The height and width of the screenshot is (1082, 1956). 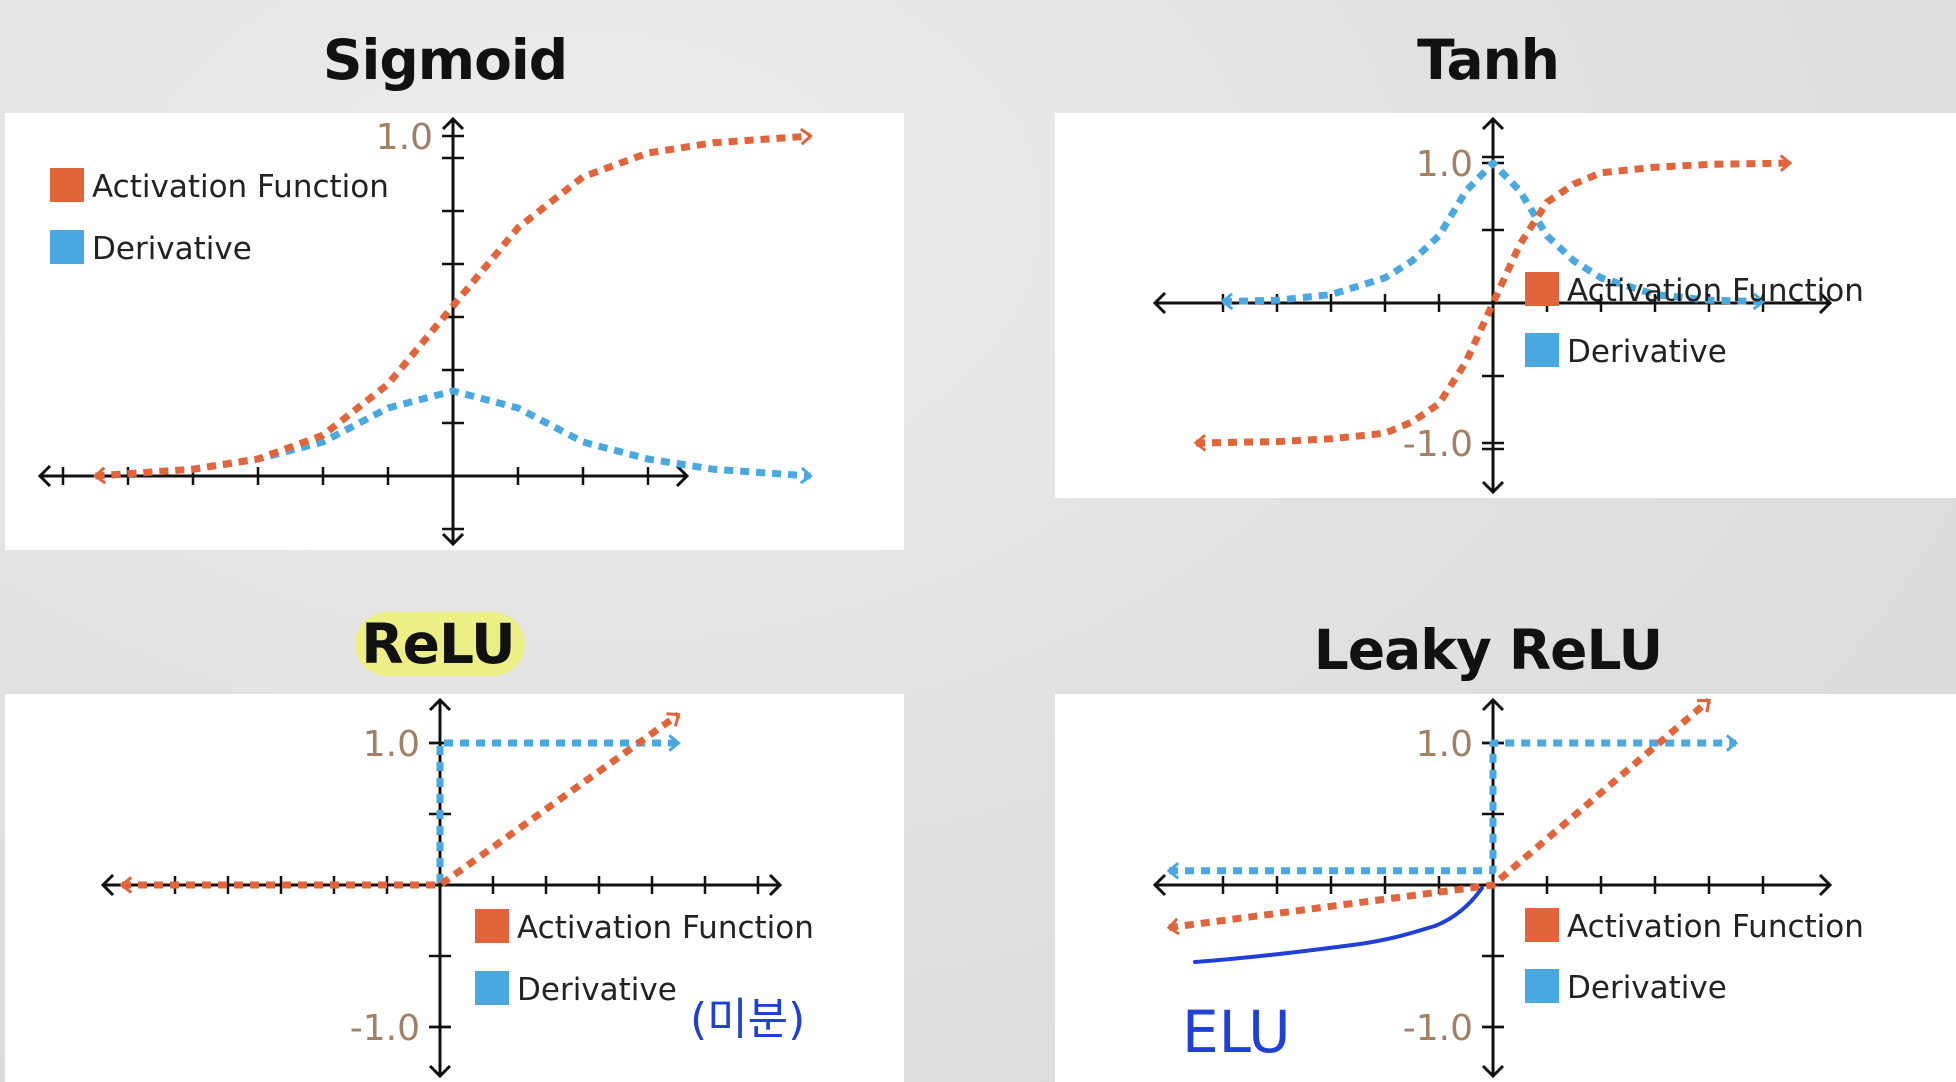 What do you see at coordinates (1488, 60) in the screenshot?
I see `tanh-title: Tanh` at bounding box center [1488, 60].